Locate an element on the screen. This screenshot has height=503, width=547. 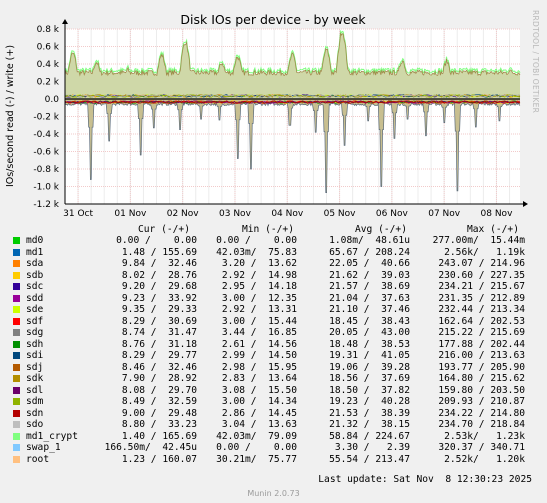
legend-max: 2.56k/ 1.19k is located at coordinates (484, 252).